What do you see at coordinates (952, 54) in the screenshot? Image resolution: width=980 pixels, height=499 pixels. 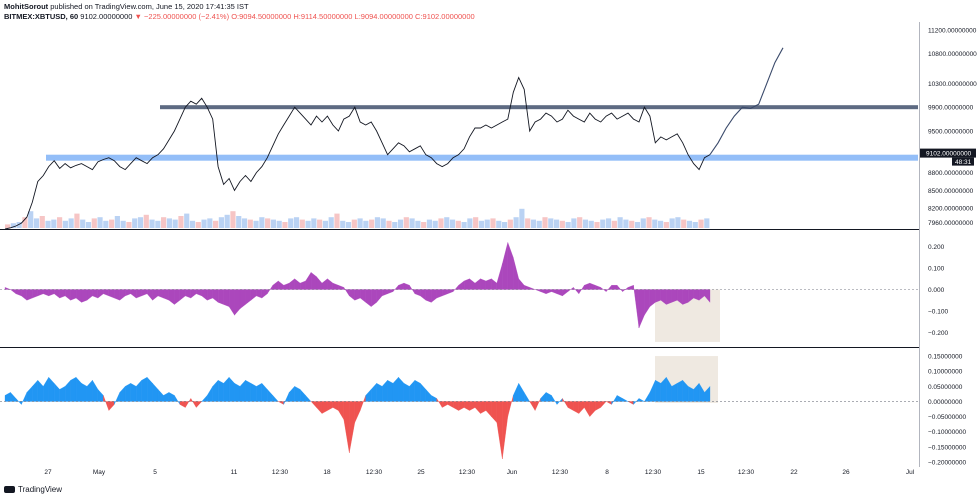 I see `price-tick-label: 10800.00000000` at bounding box center [952, 54].